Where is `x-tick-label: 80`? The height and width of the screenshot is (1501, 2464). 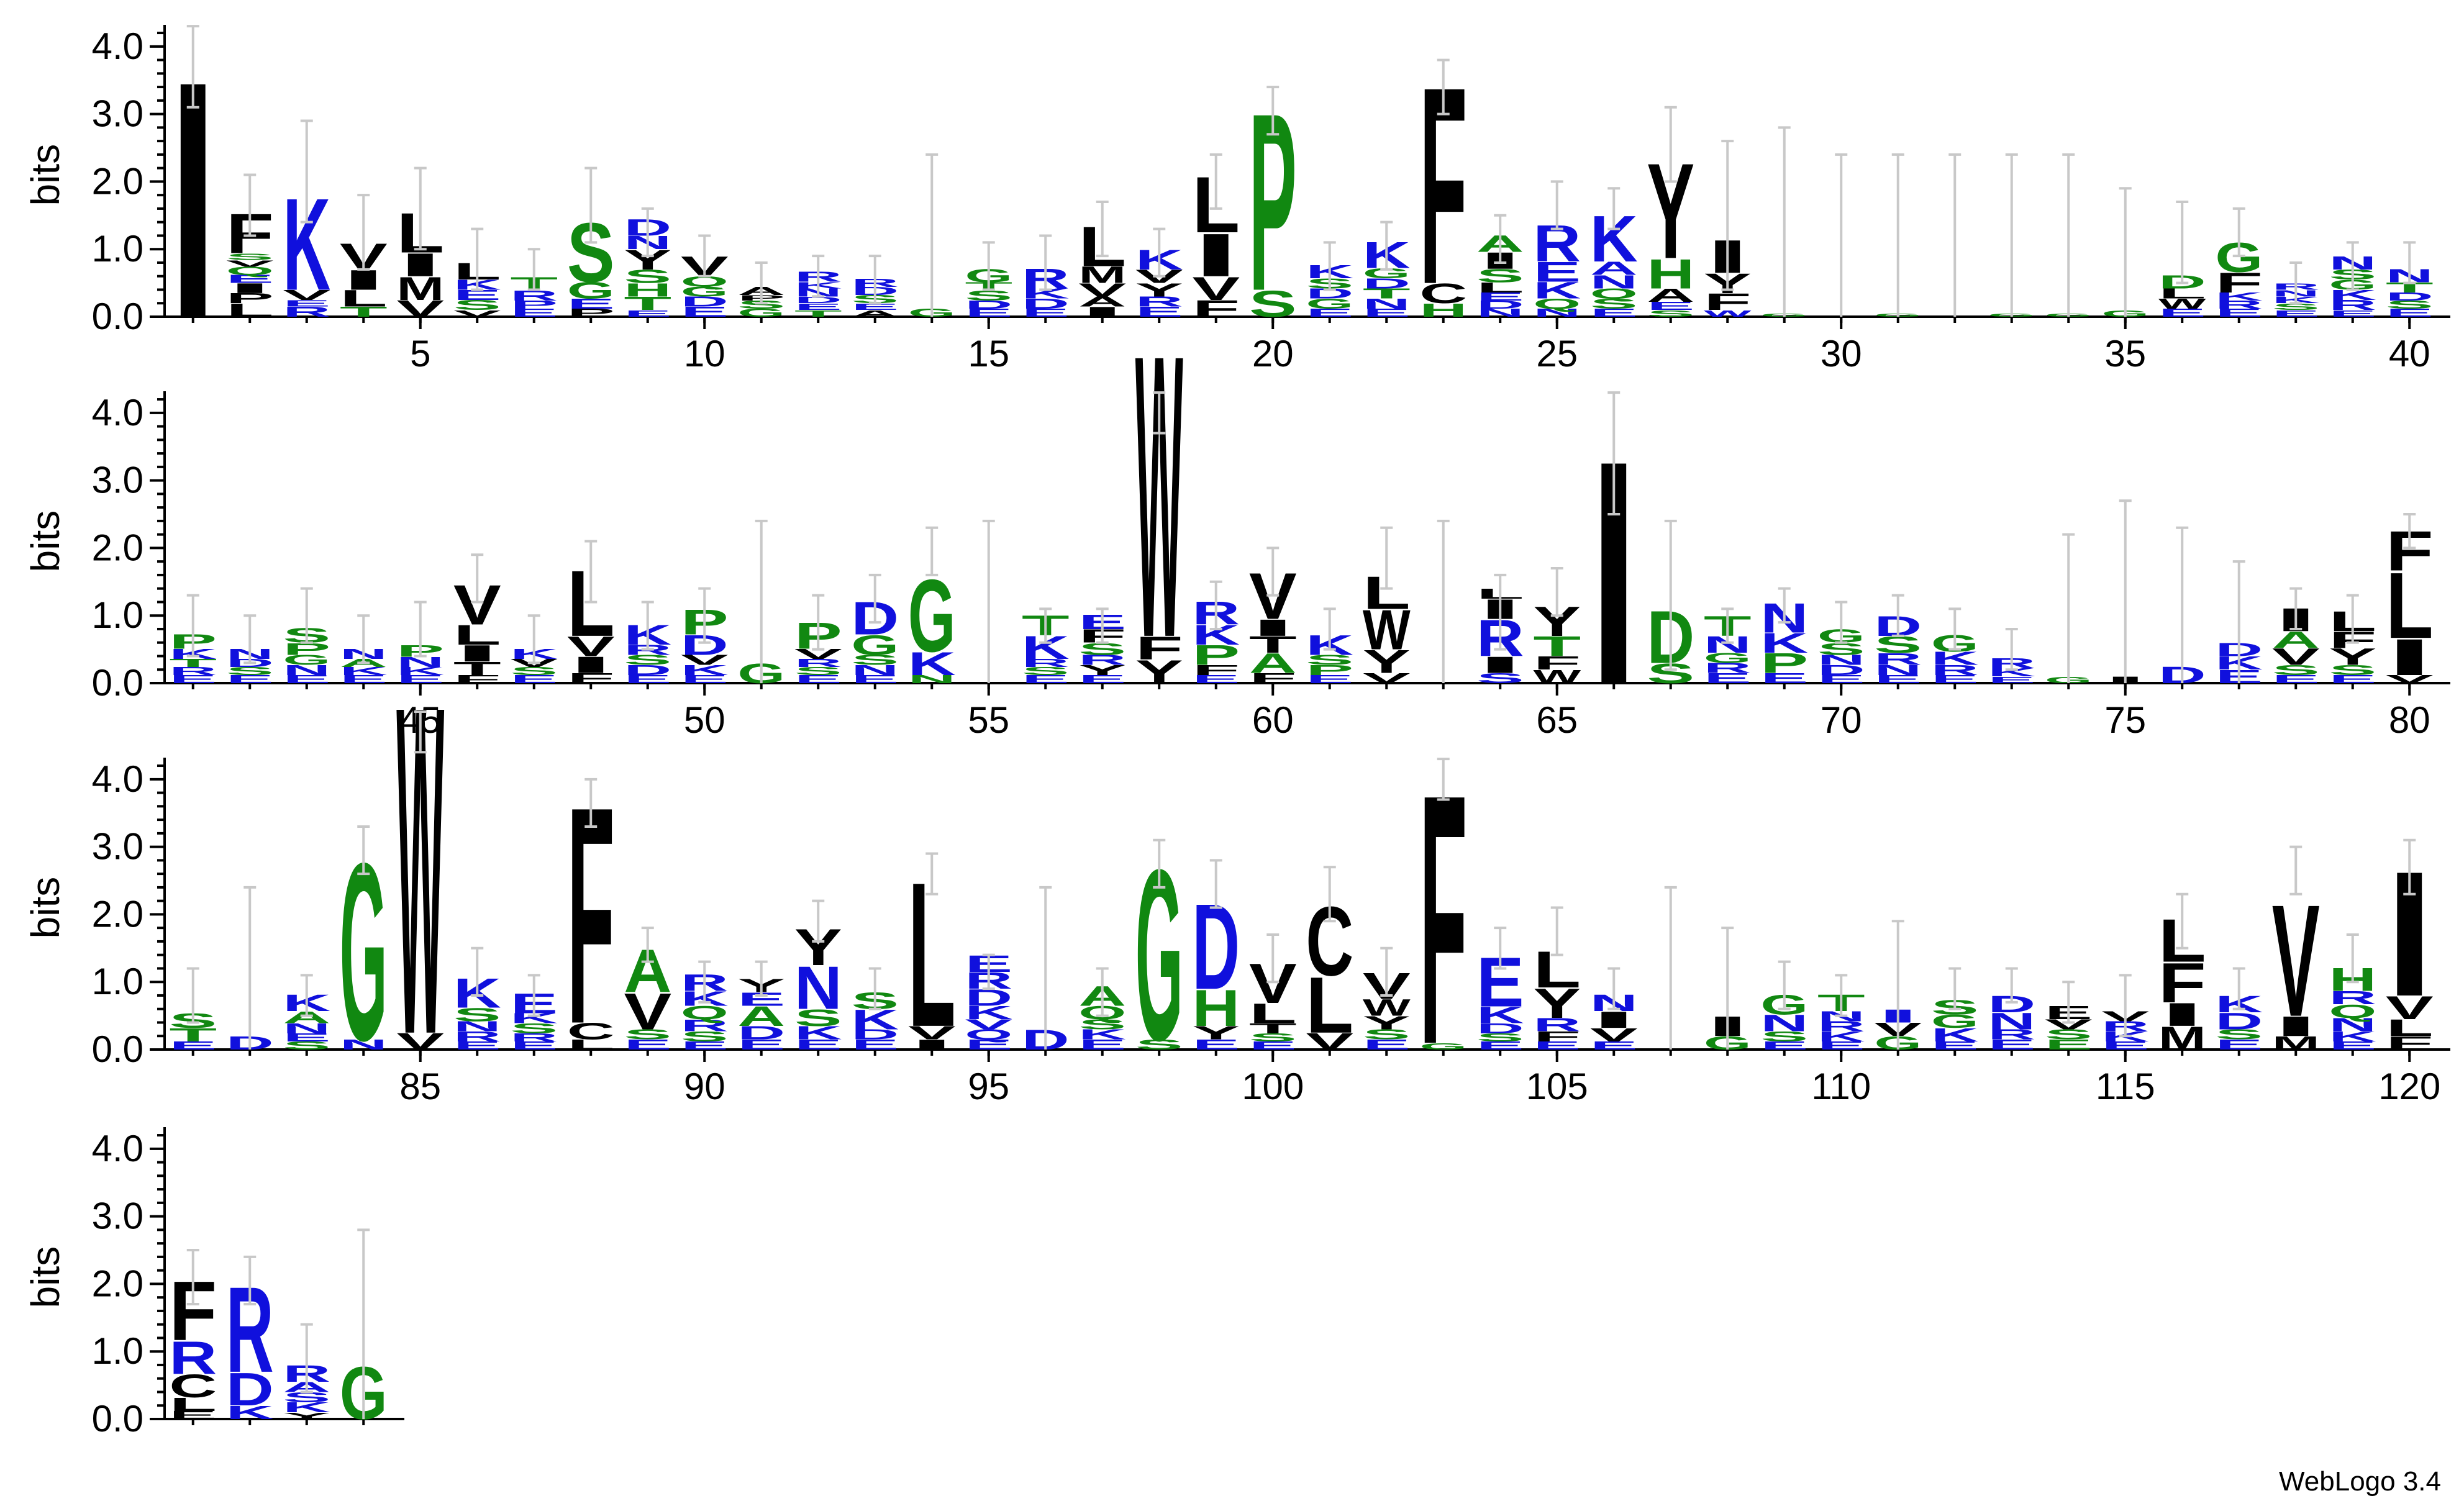 x-tick-label: 80 is located at coordinates (2409, 720).